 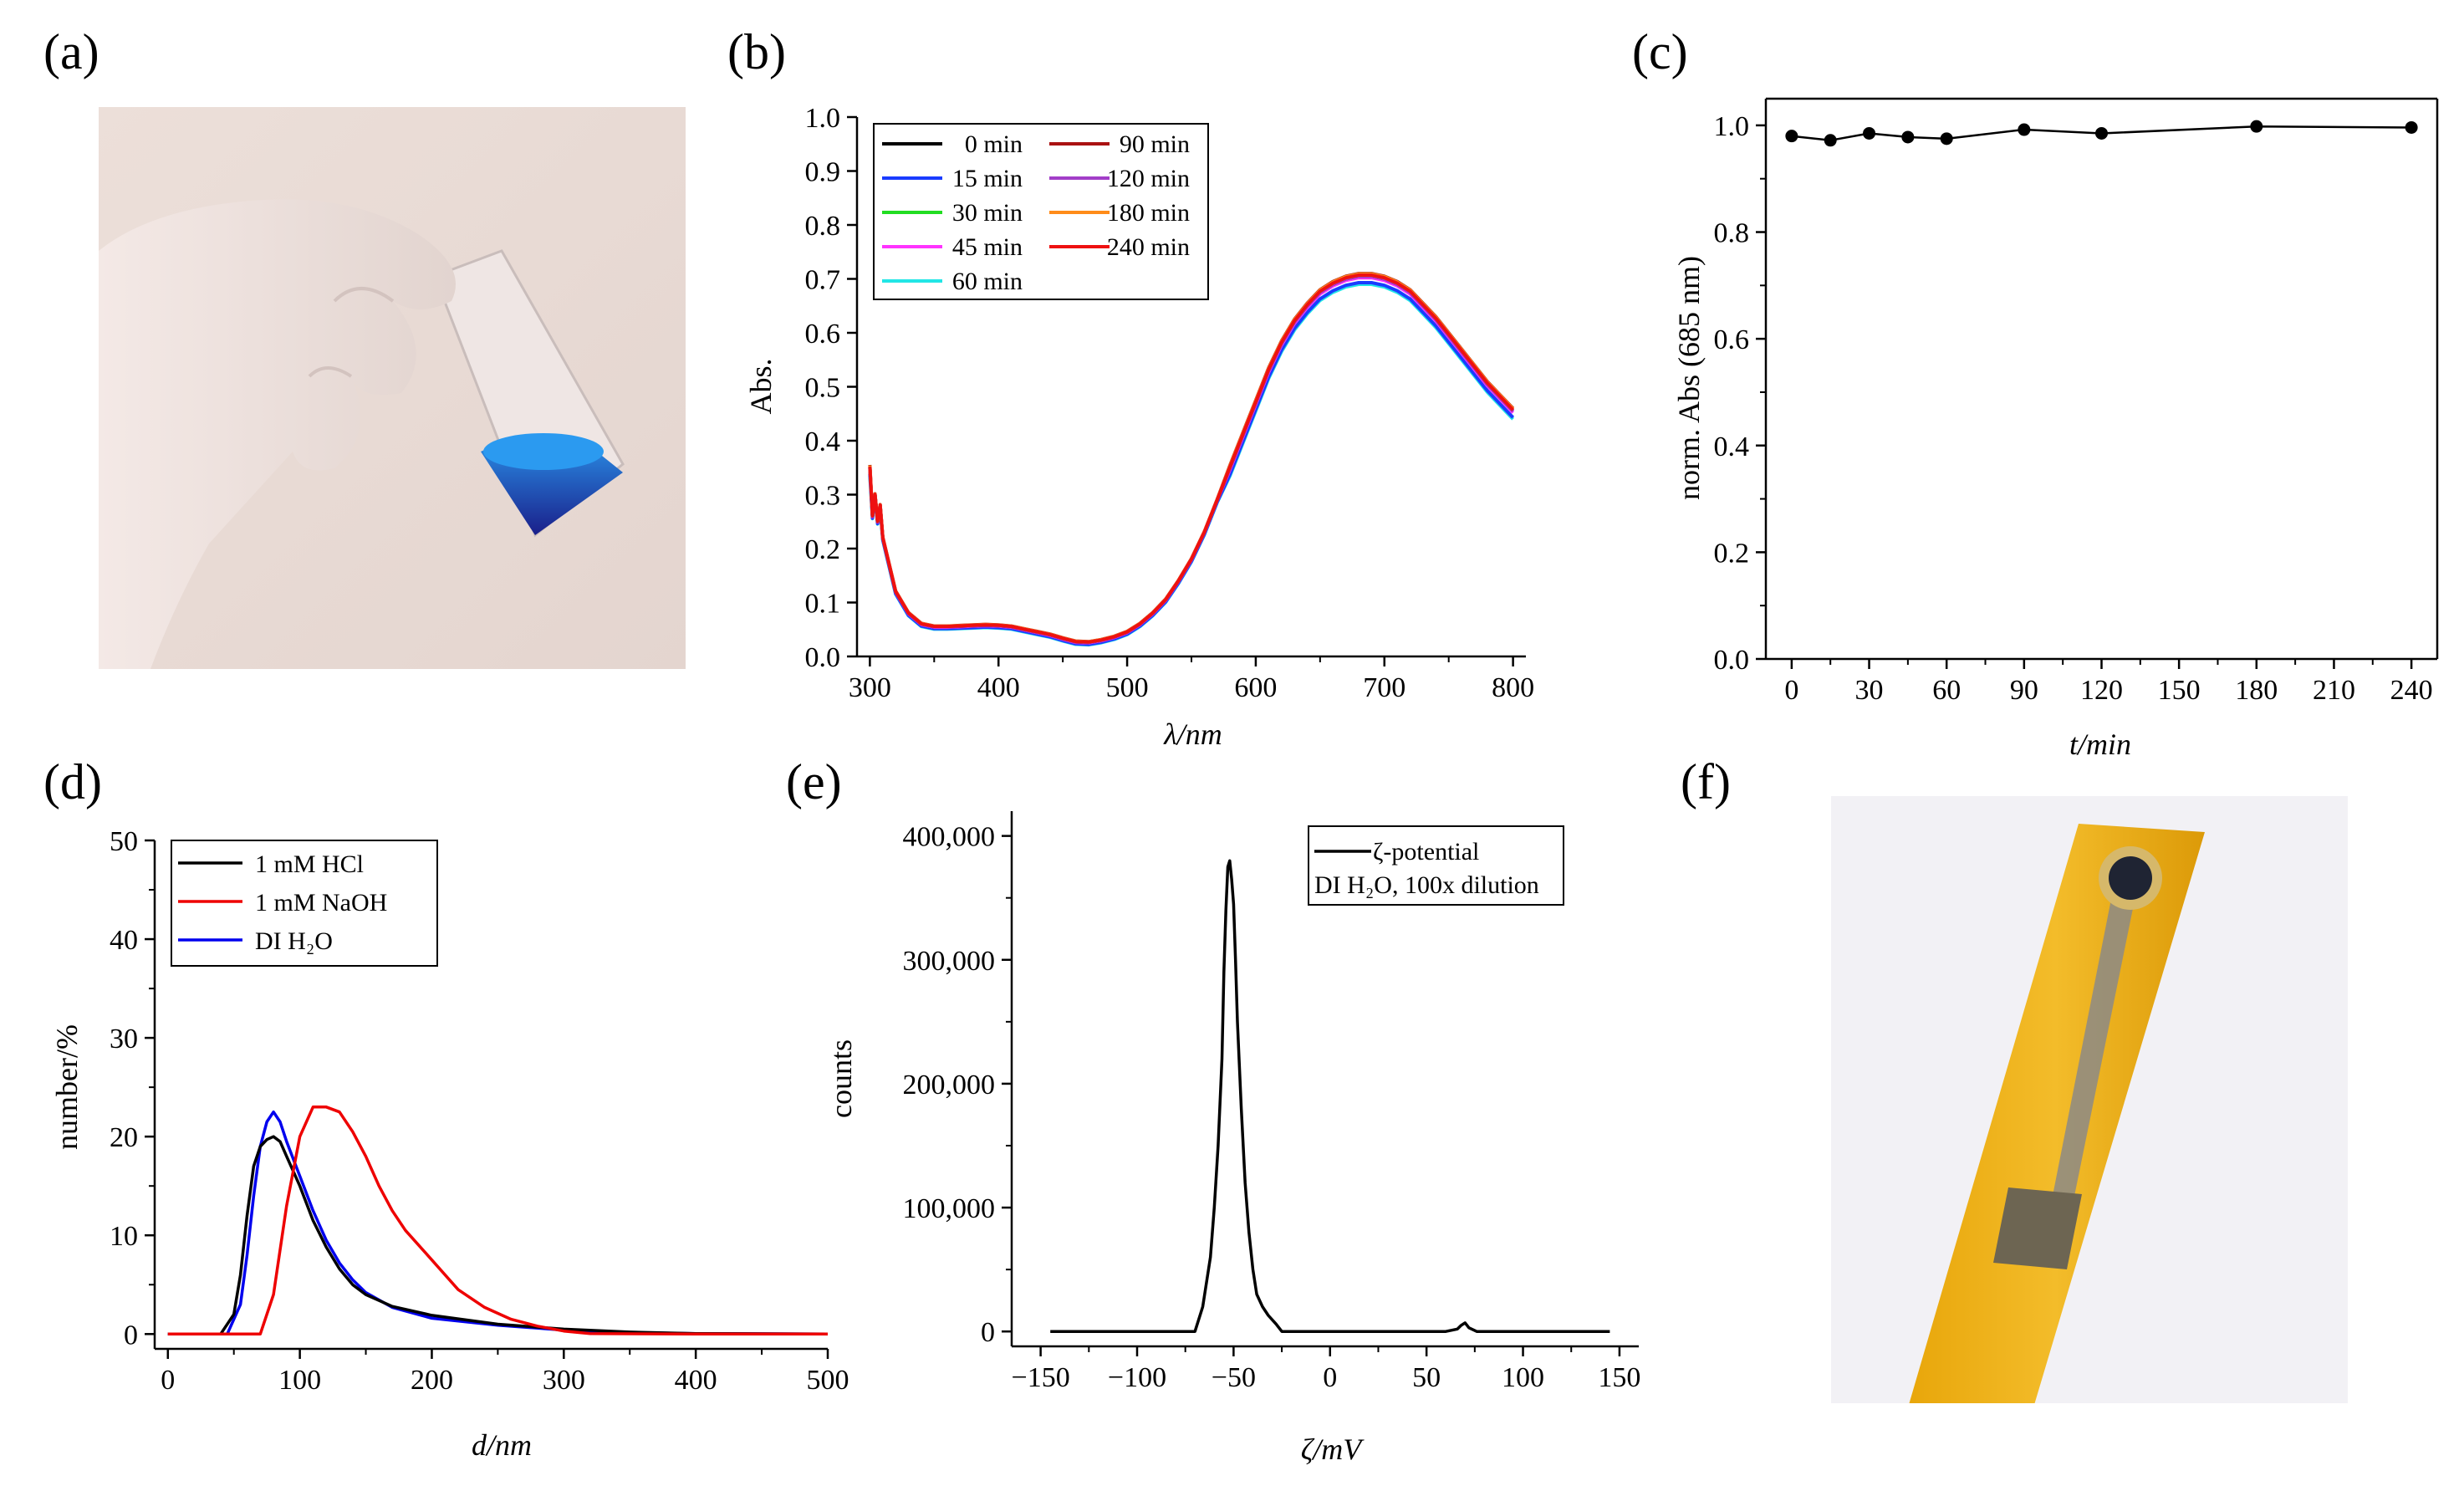 I want to click on chart-d-x-tick-label: 400, so click(x=696, y=1380).